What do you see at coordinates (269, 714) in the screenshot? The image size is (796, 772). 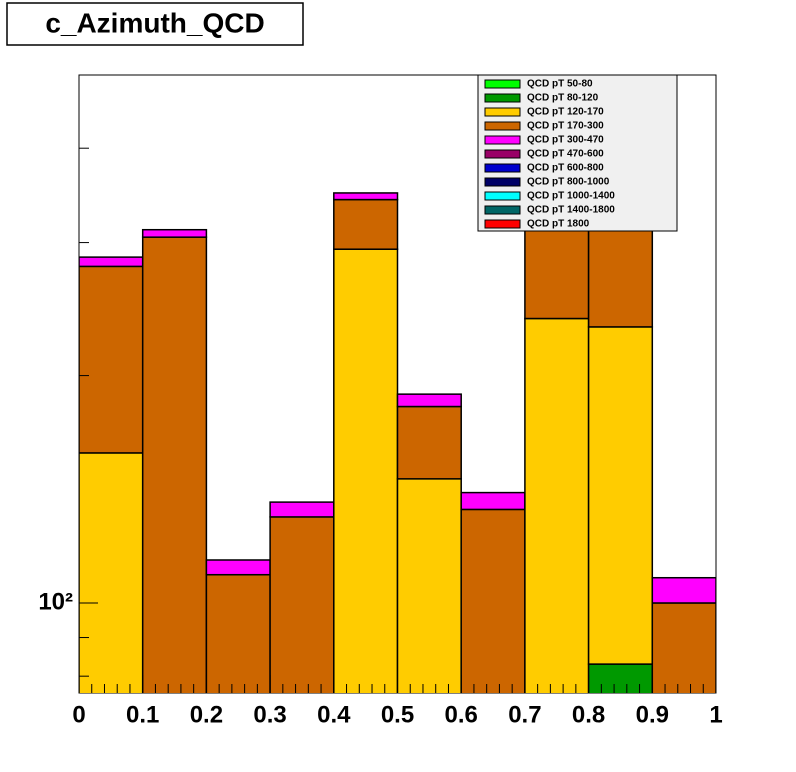 I see `x-tick-label: 0.3` at bounding box center [269, 714].